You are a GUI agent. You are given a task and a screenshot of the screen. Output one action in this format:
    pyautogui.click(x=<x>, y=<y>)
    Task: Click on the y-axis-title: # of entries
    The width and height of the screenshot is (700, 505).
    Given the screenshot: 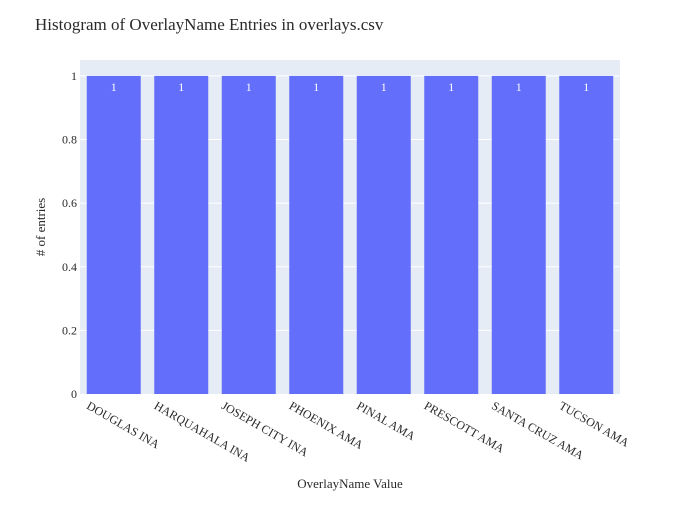 What is the action you would take?
    pyautogui.click(x=40, y=227)
    